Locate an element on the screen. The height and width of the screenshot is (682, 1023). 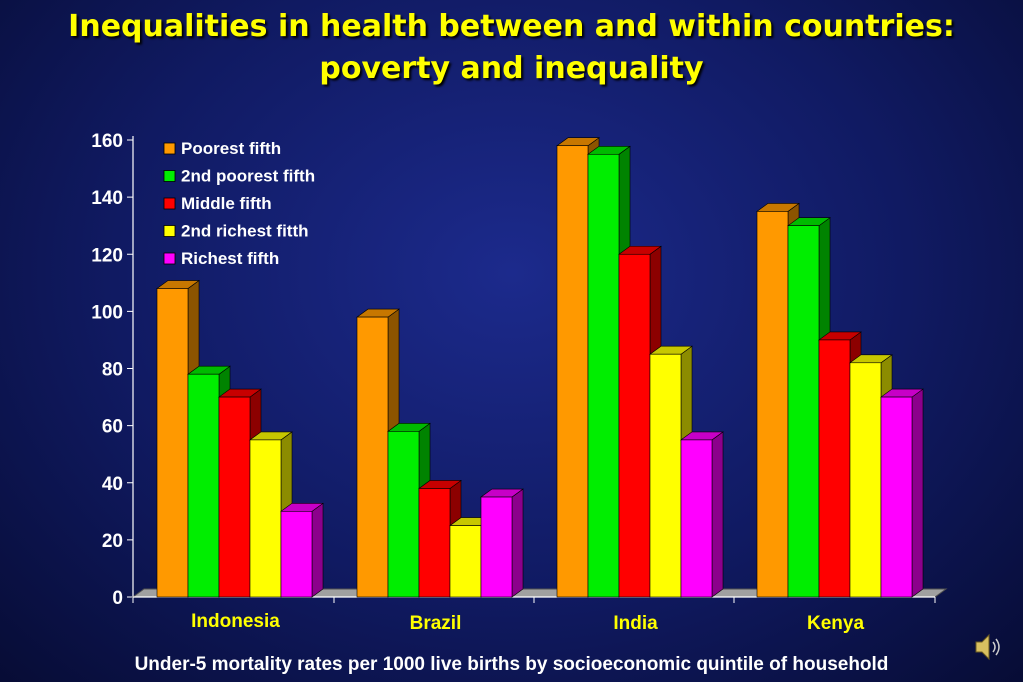
y-tick-label: 20 is located at coordinates (112, 541).